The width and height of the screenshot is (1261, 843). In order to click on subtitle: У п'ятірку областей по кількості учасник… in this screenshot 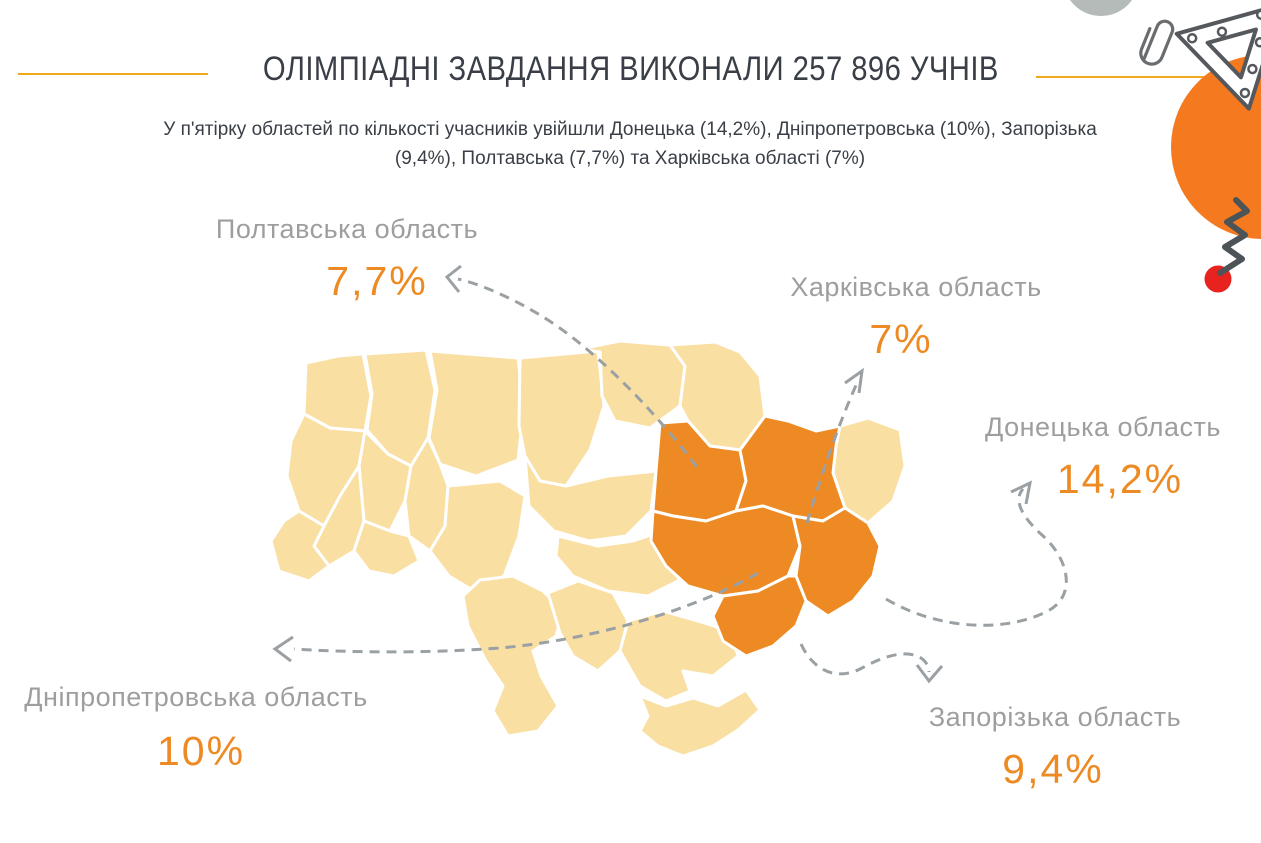, I will do `click(630, 144)`.